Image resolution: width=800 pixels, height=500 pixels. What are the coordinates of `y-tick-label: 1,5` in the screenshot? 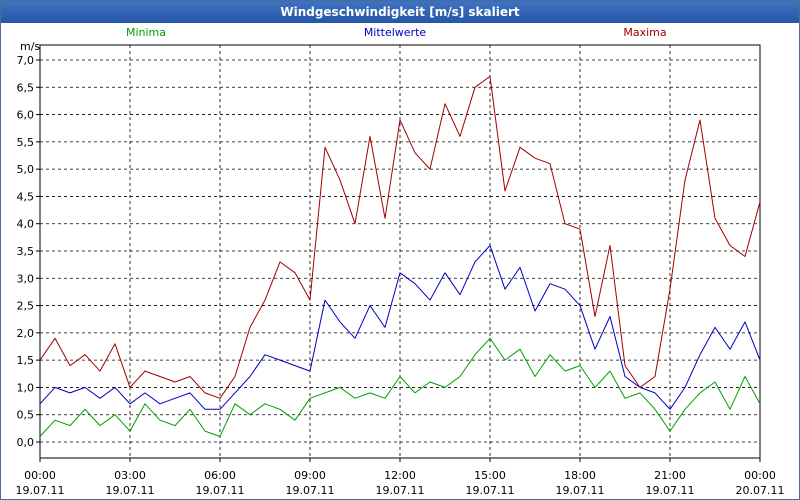 It's located at (26, 360).